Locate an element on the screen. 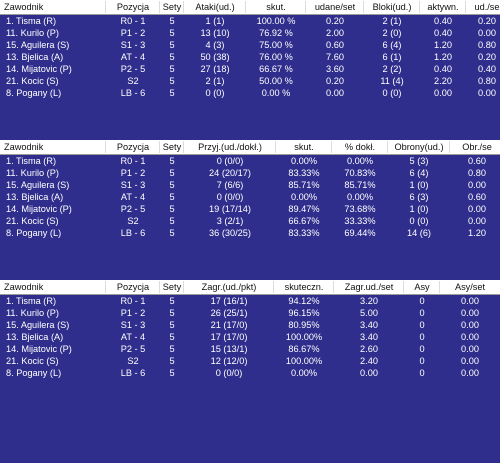  table-cell: 0.40 is located at coordinates (443, 69).